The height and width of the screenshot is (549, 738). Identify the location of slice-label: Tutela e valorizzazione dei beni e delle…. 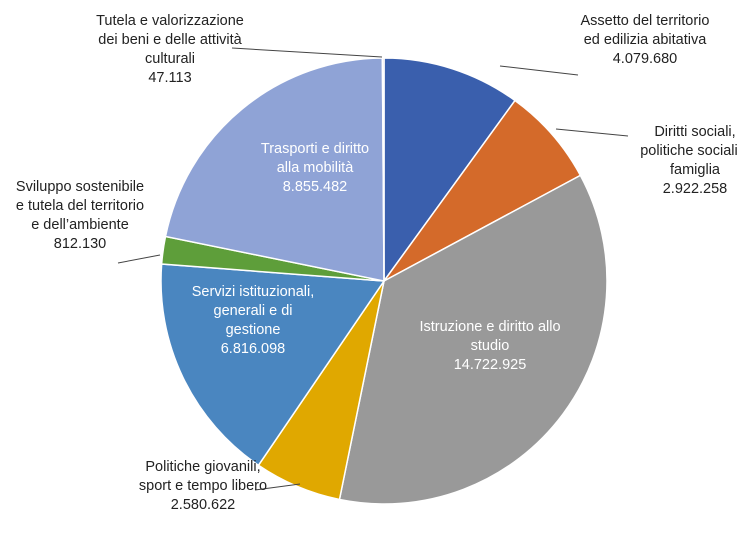
(170, 50).